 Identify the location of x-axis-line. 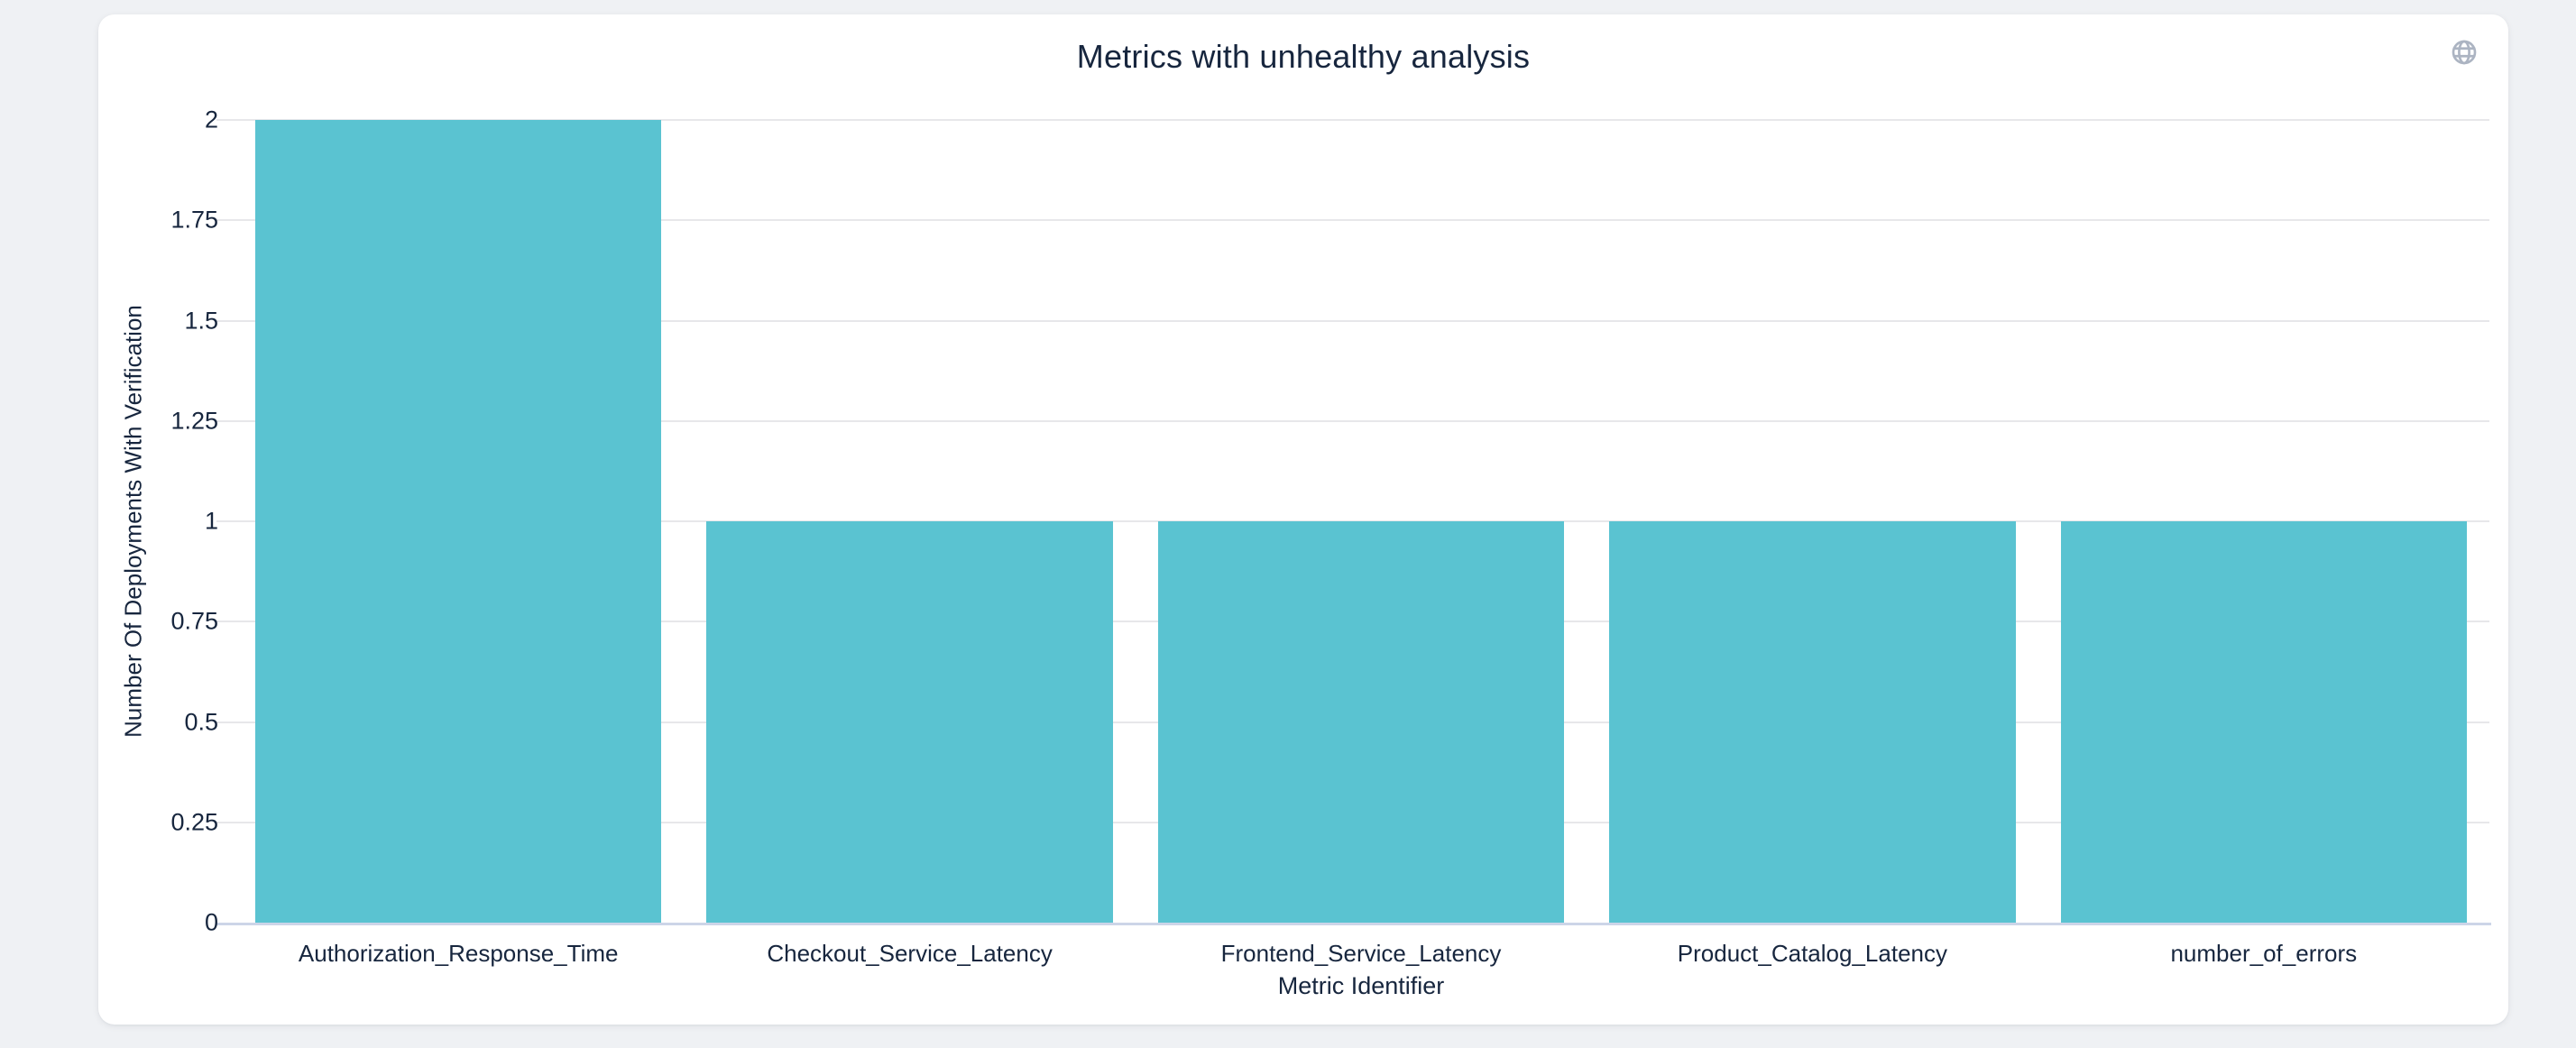
(1353, 924).